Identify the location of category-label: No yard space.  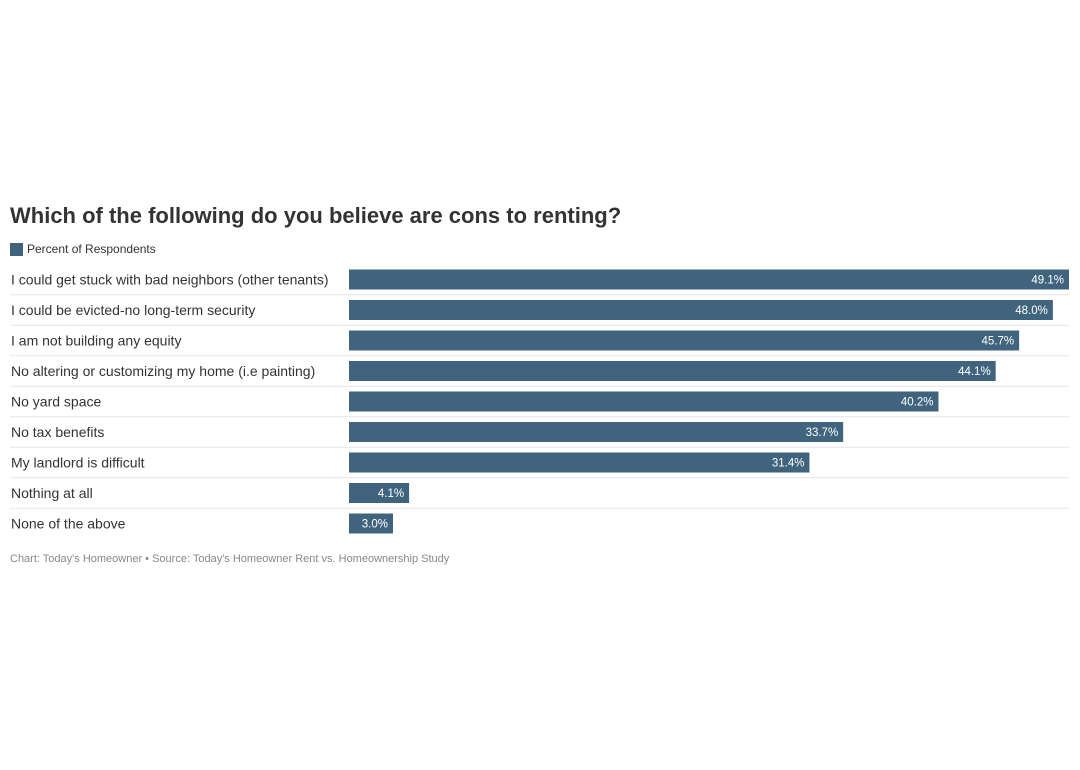
(56, 402).